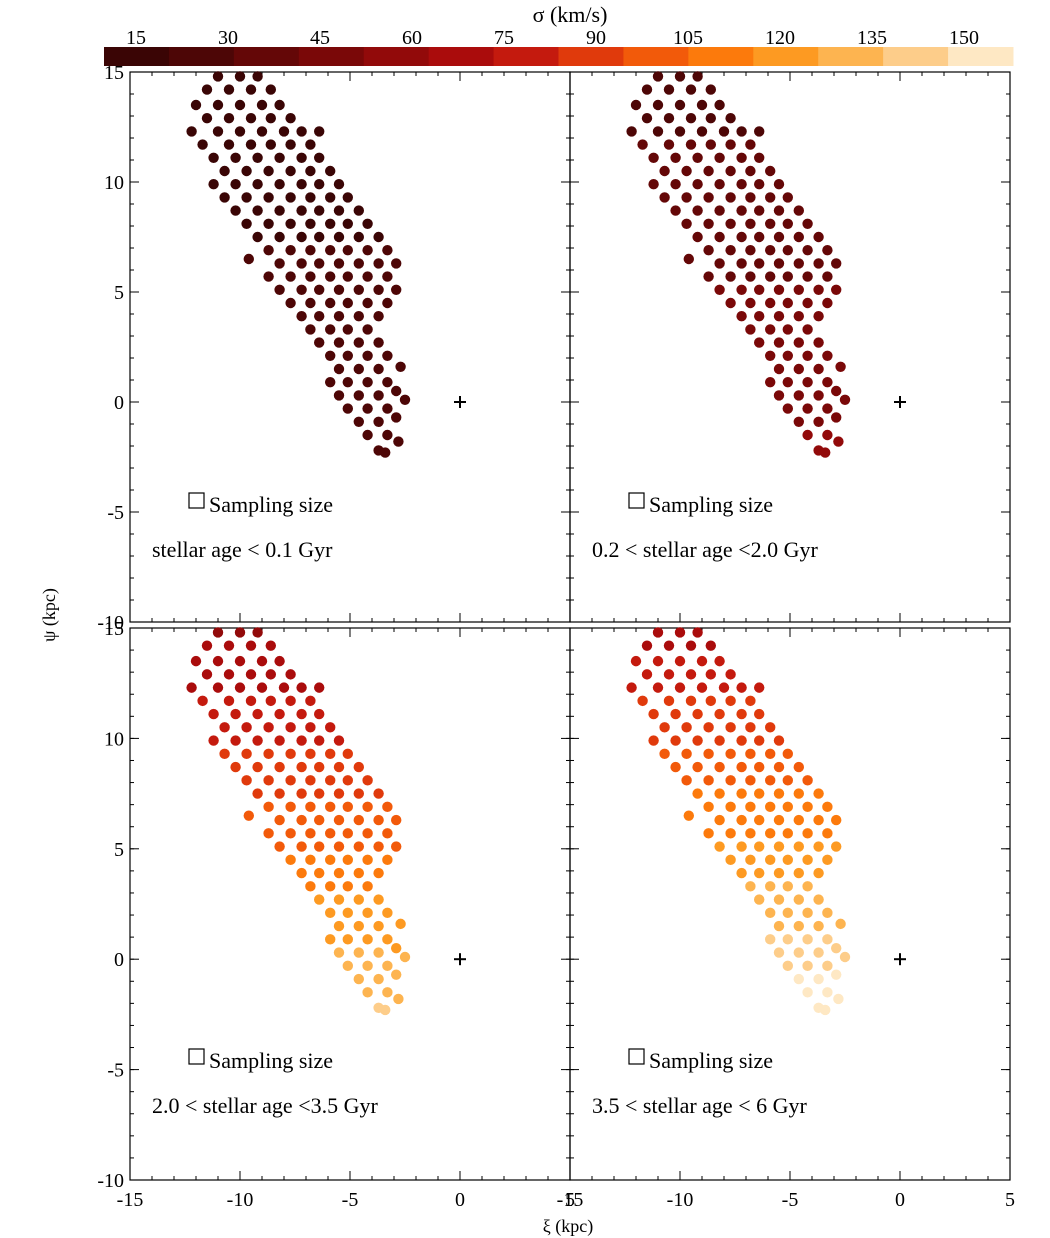 This screenshot has height=1238, width=1050. I want to click on y-tick-label: -10, so click(110, 623).